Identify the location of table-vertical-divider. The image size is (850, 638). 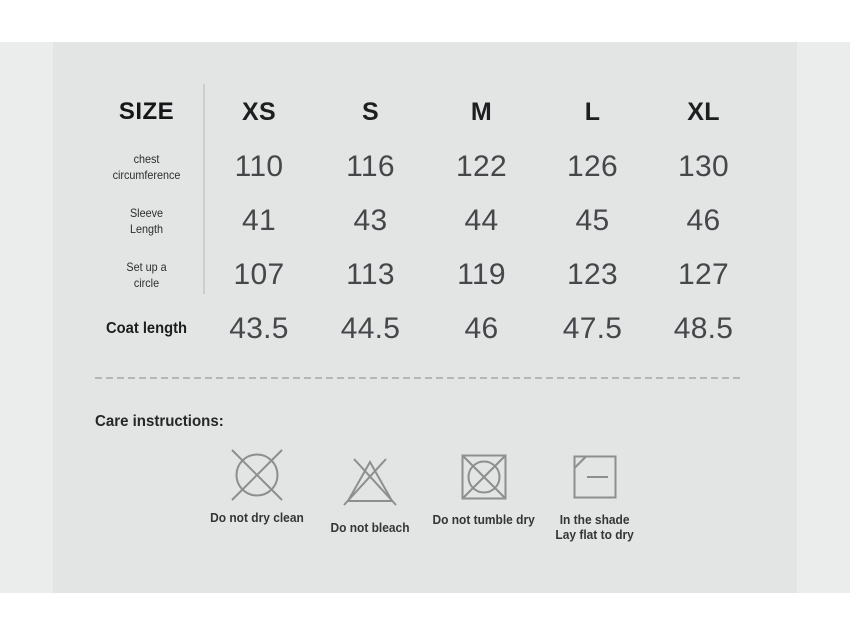
(204, 189).